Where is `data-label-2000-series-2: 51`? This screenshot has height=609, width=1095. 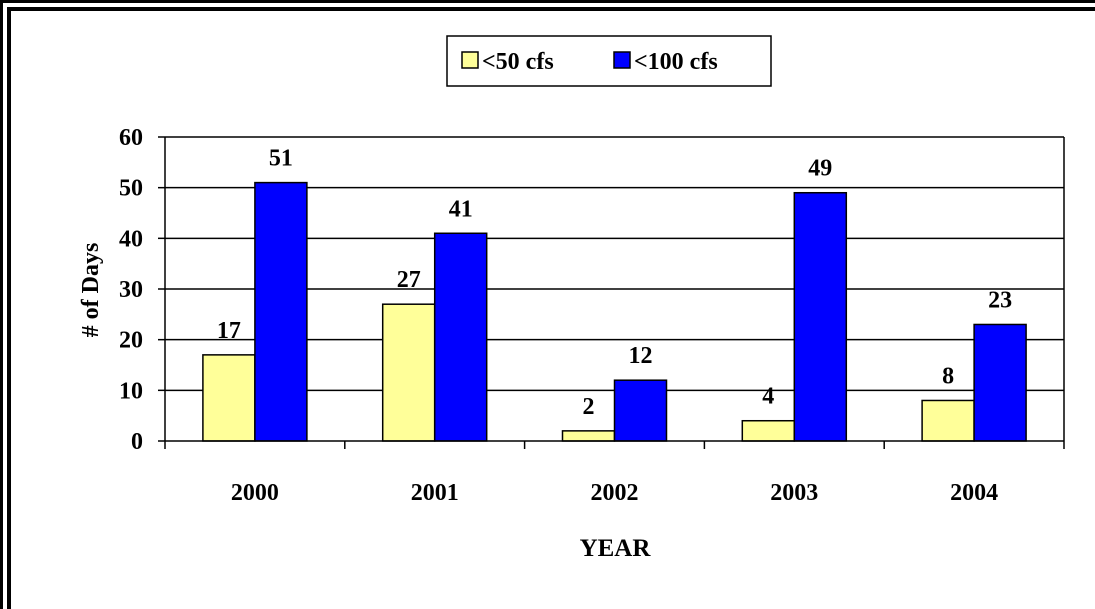 data-label-2000-series-2: 51 is located at coordinates (281, 159).